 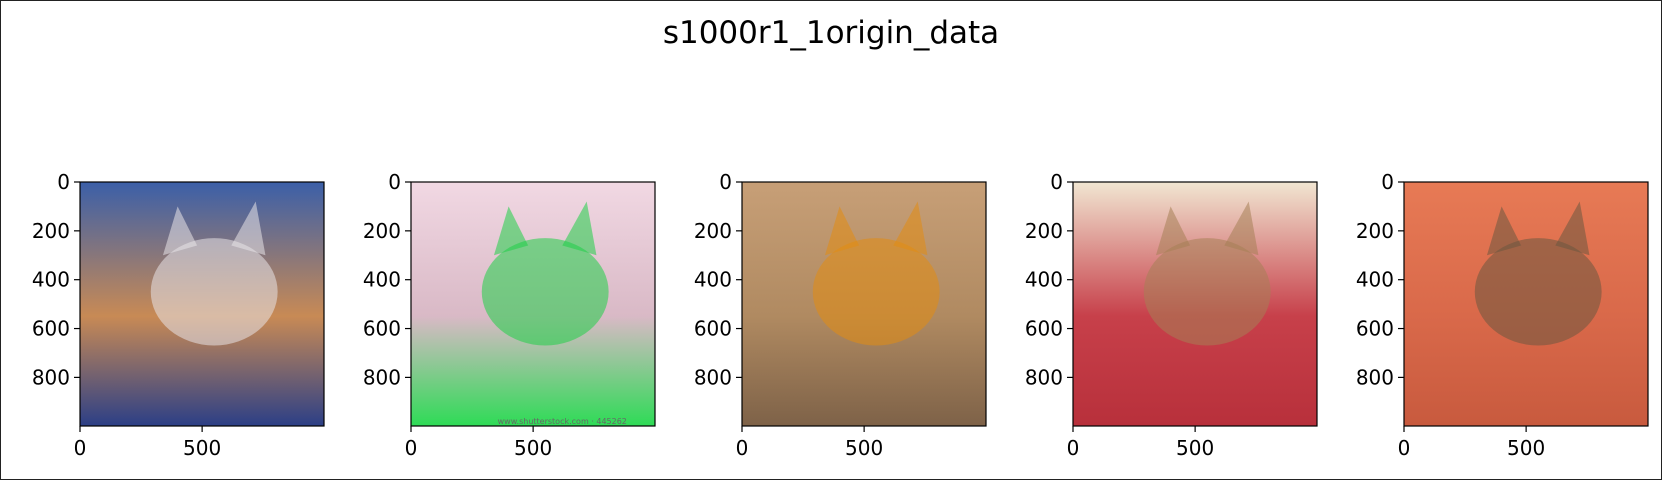 What do you see at coordinates (1526, 304) in the screenshot?
I see `abyssinian-kittens-on-orange-blanket-image` at bounding box center [1526, 304].